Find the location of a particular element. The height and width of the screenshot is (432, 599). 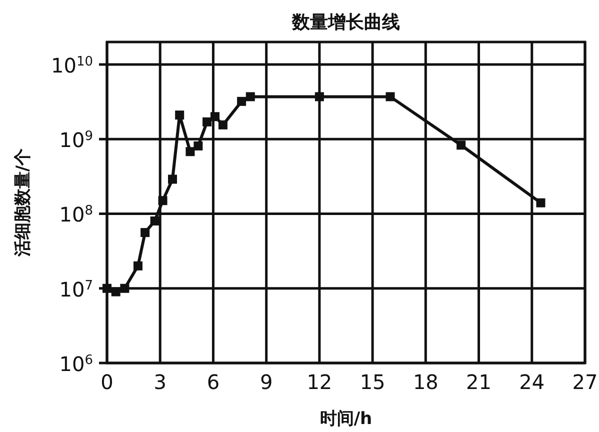

chart-title: 数量增长曲线 is located at coordinates (345, 22).